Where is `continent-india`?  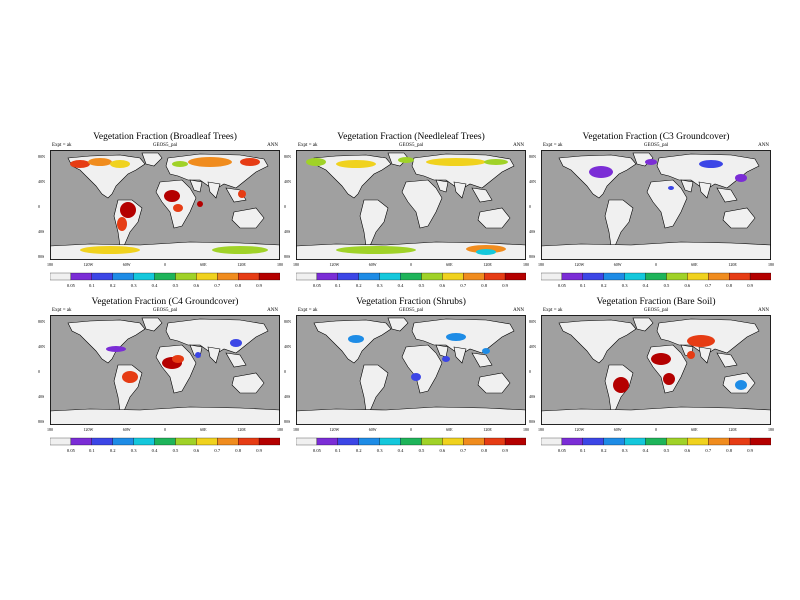 continent-india is located at coordinates (705, 190).